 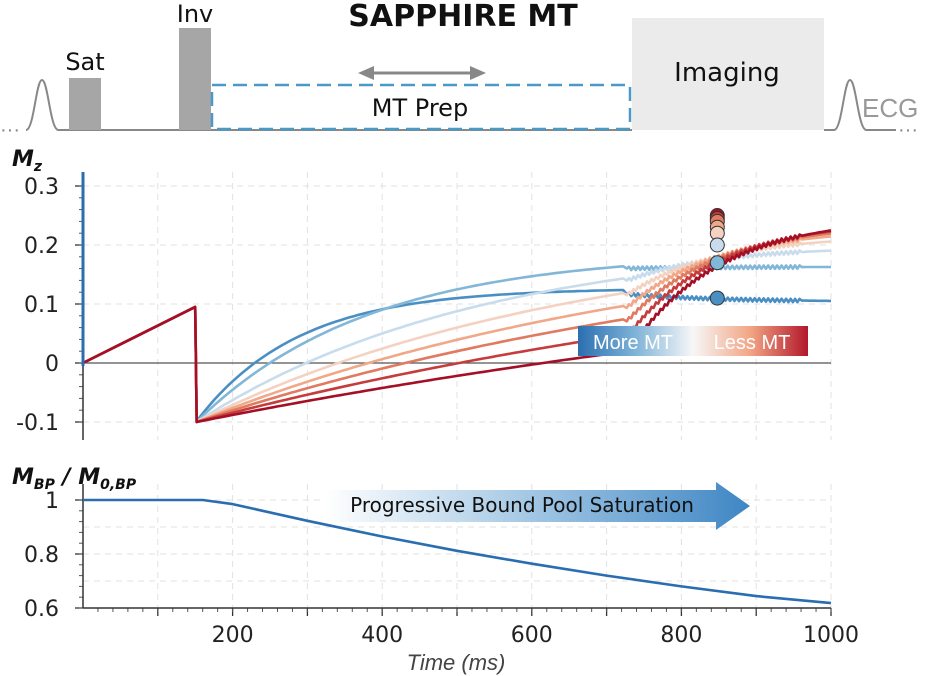 What do you see at coordinates (52, 364) in the screenshot?
I see `mz-y-tick-label: 0` at bounding box center [52, 364].